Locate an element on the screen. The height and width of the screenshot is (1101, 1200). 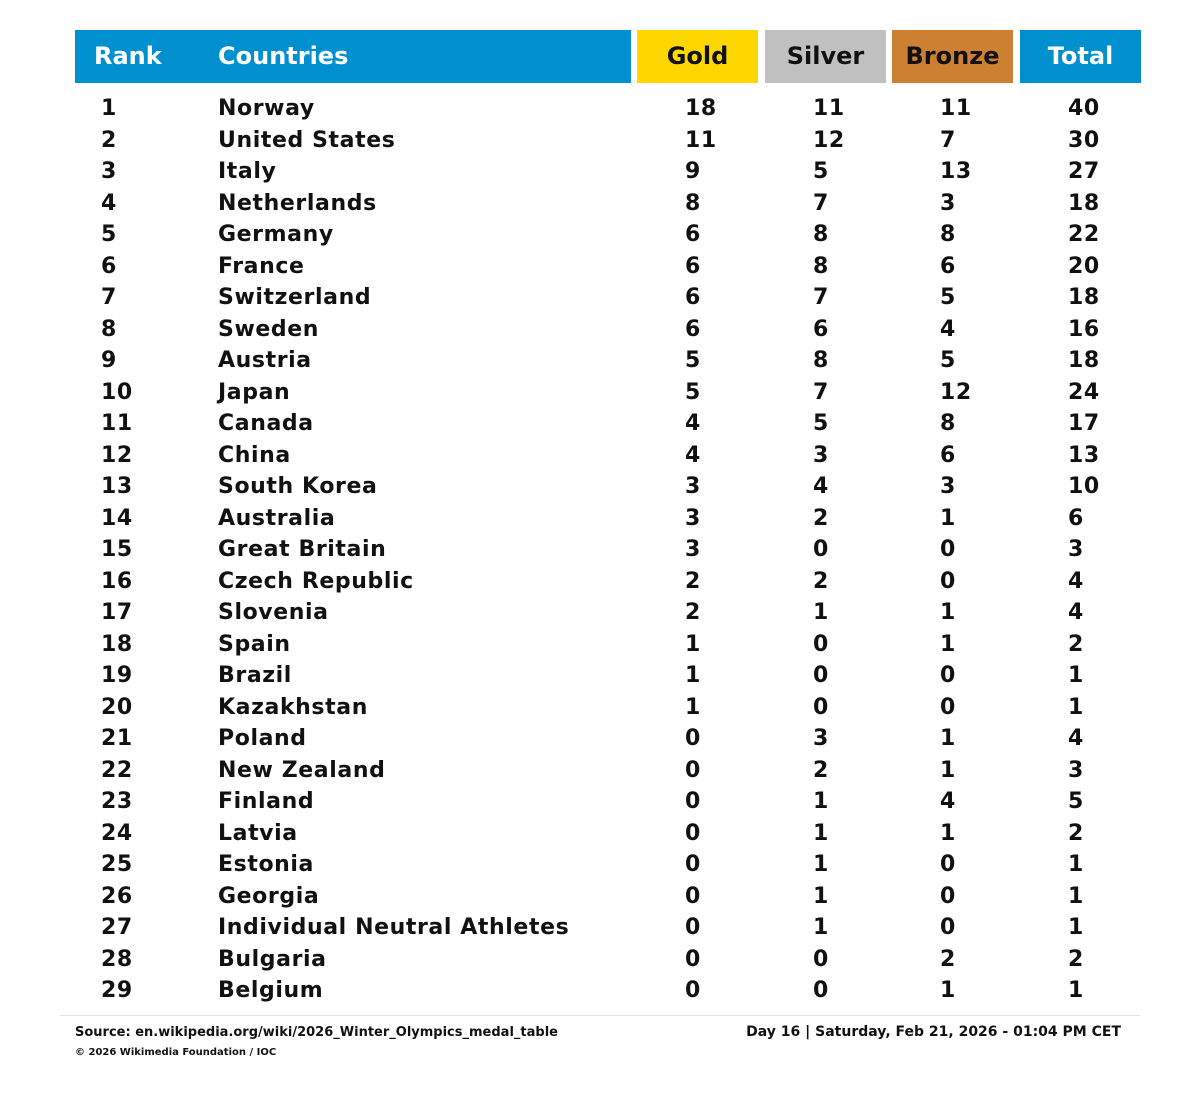
country-cell: Great Britain is located at coordinates (302, 549).